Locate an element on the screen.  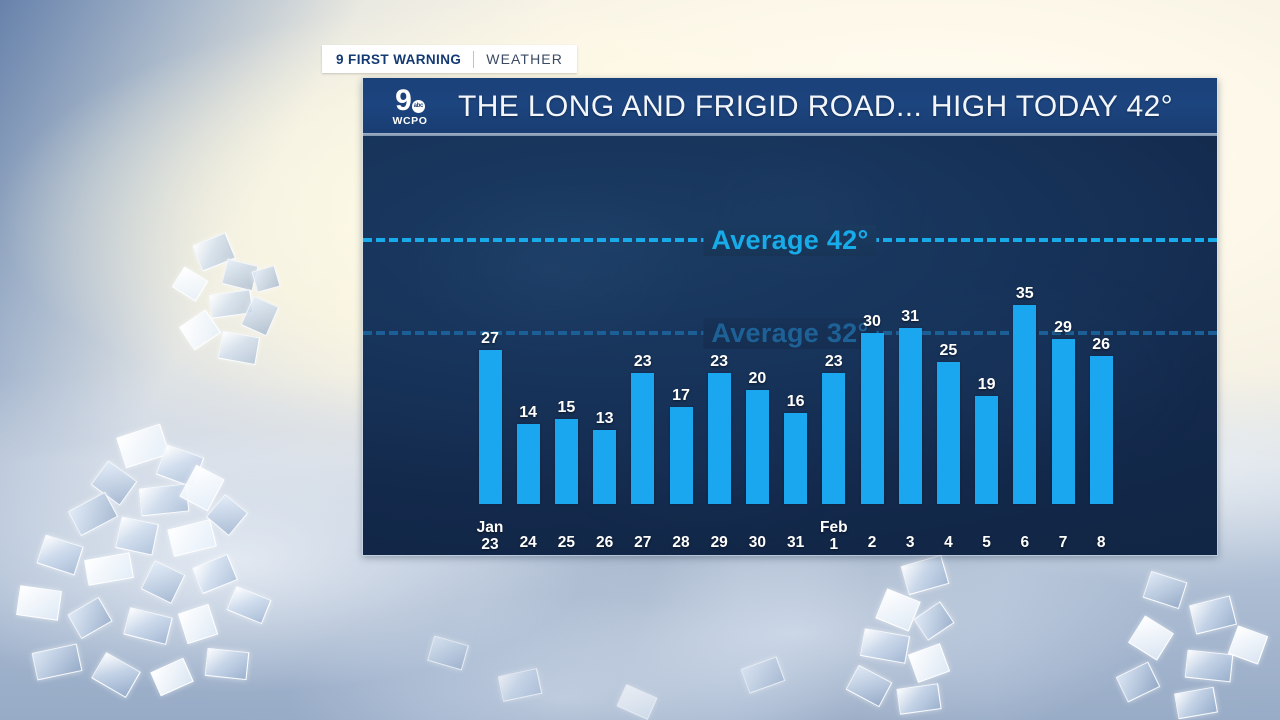
bar-column: 23 27 is located at coordinates (643, 345).